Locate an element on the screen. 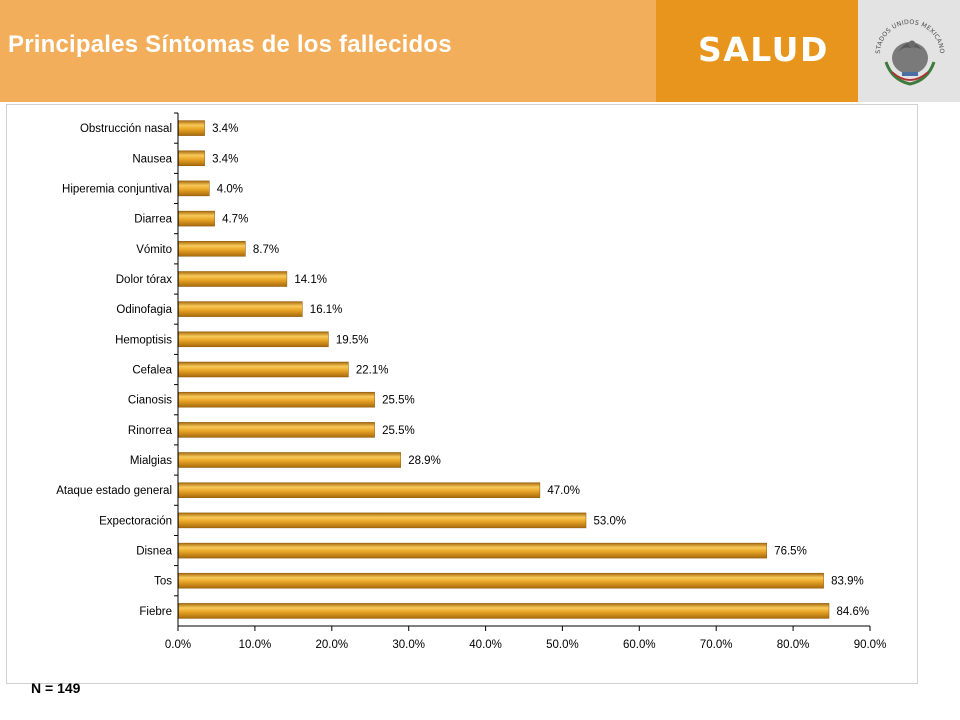 The image size is (960, 720). category-label: Mialgias is located at coordinates (151, 461).